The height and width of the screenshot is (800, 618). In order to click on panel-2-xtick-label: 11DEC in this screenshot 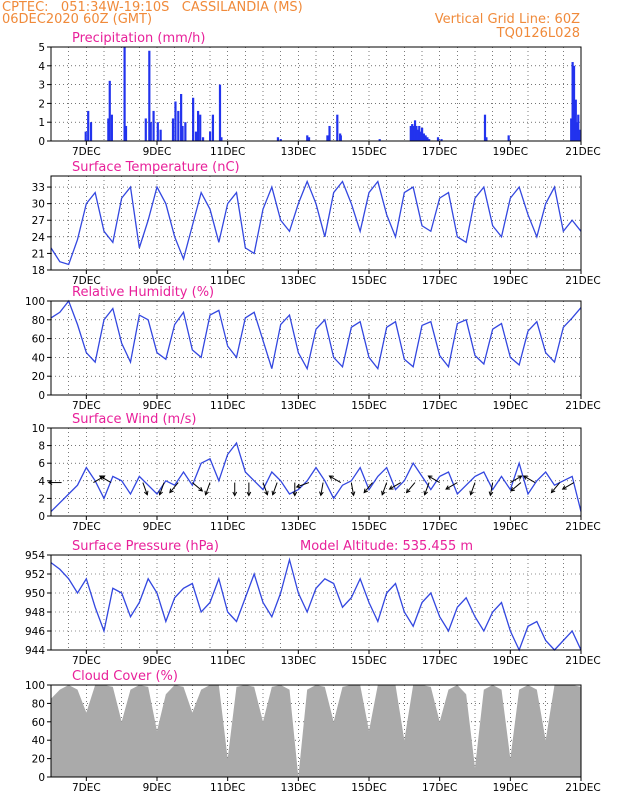, I will do `click(227, 406)`.